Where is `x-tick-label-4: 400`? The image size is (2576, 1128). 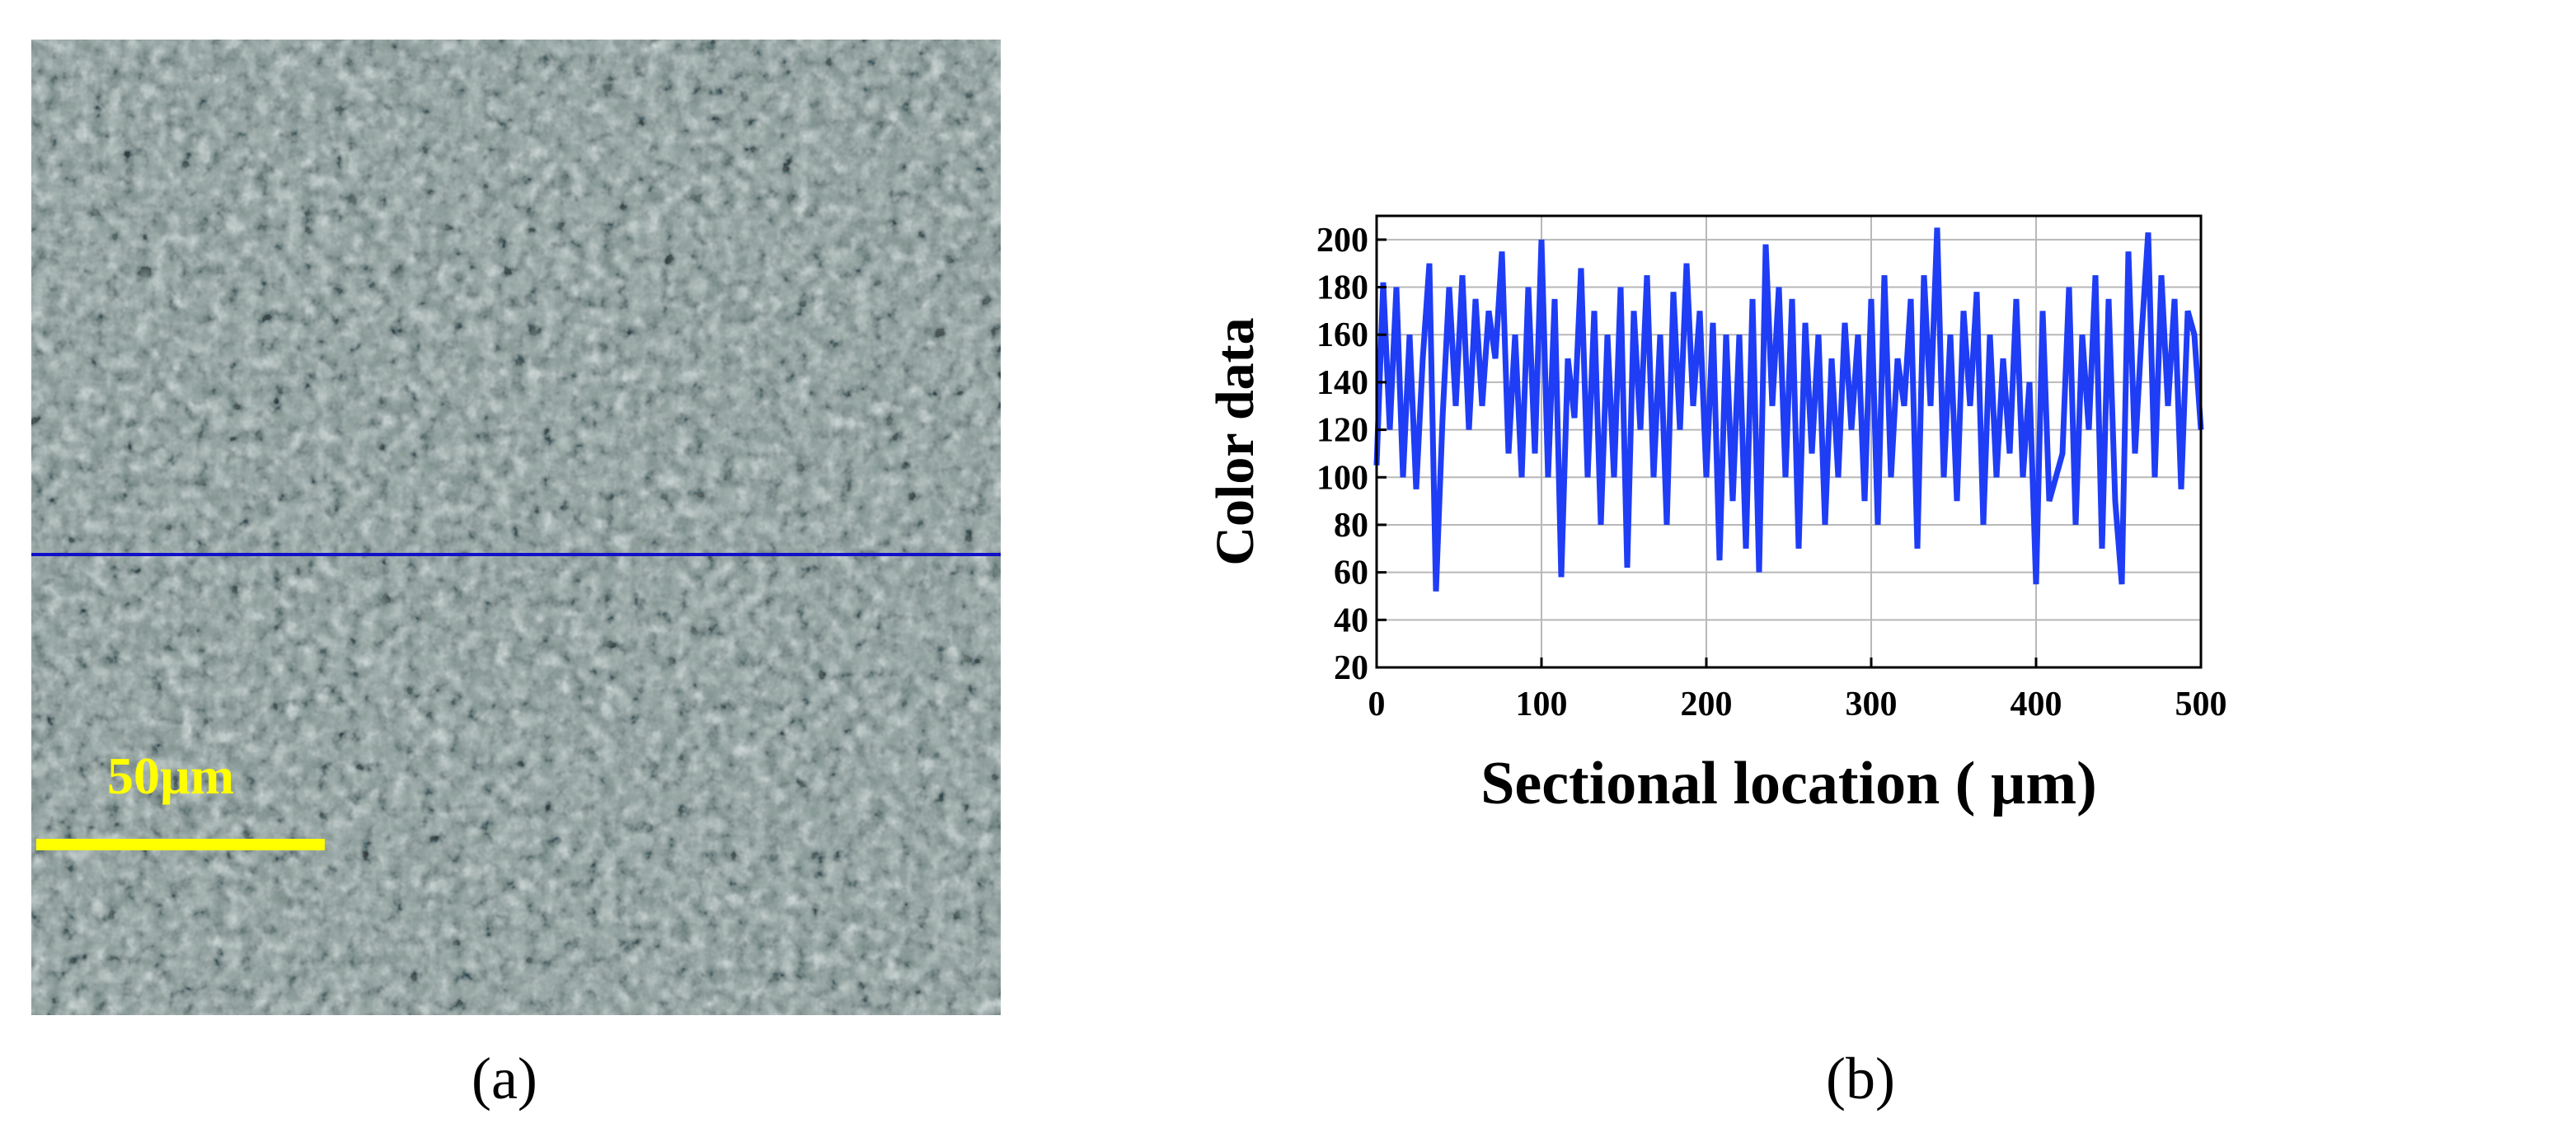
x-tick-label-4: 400 is located at coordinates (2037, 704).